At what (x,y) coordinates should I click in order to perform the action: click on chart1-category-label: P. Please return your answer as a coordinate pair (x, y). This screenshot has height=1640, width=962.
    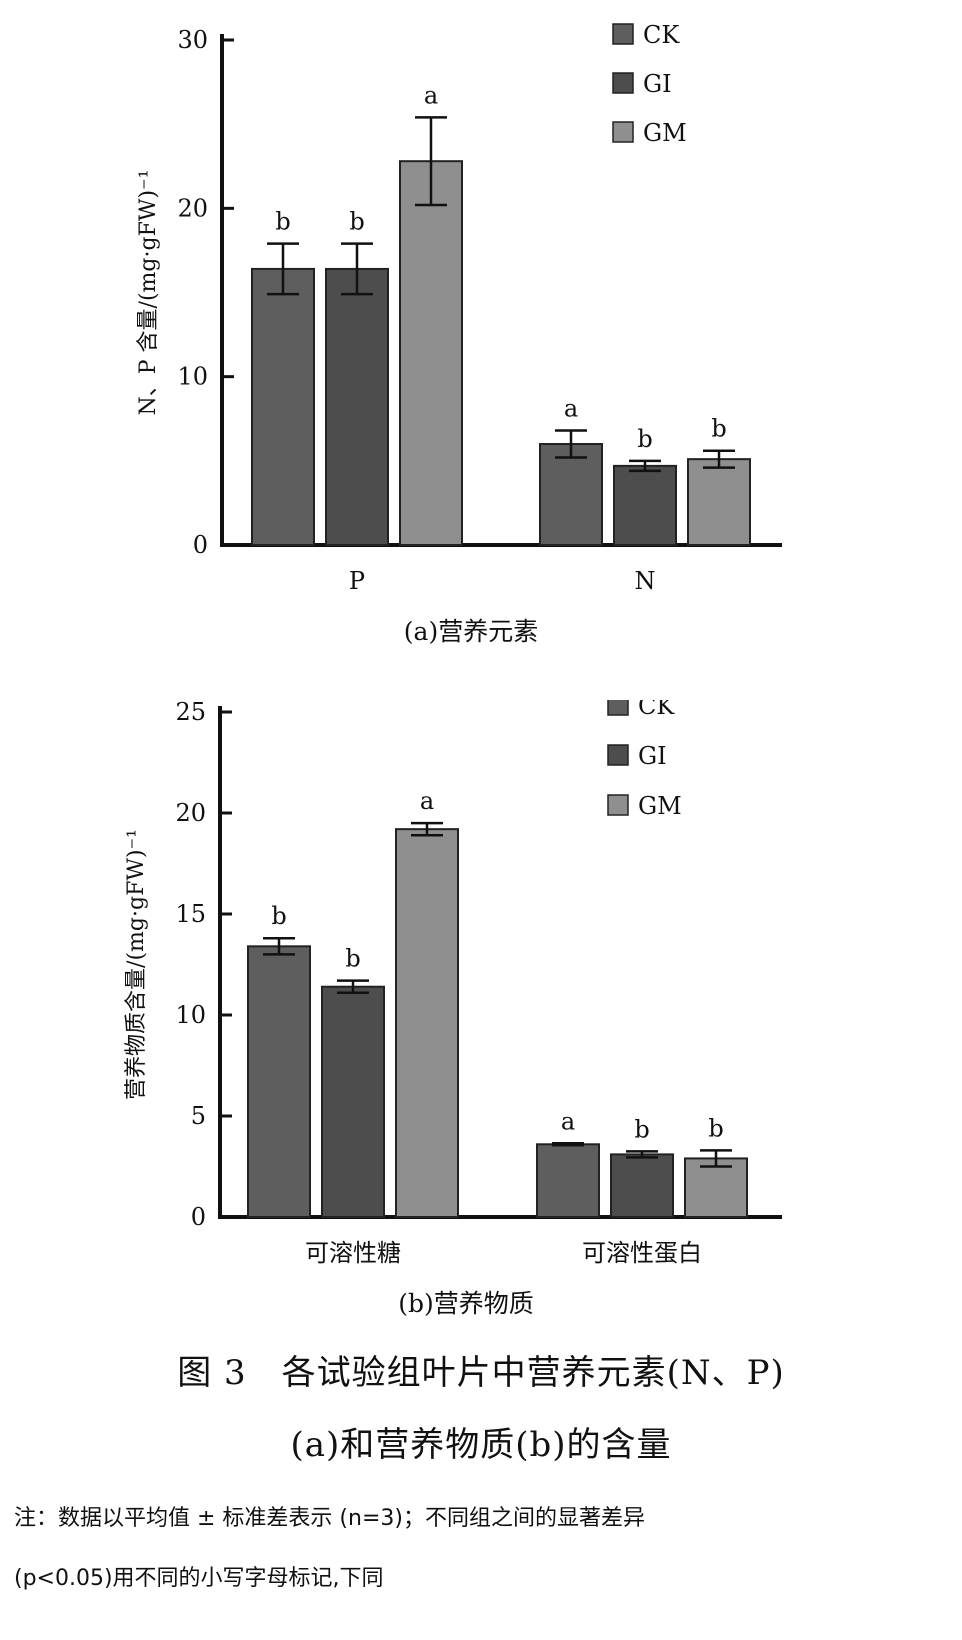
    Looking at the image, I should click on (357, 581).